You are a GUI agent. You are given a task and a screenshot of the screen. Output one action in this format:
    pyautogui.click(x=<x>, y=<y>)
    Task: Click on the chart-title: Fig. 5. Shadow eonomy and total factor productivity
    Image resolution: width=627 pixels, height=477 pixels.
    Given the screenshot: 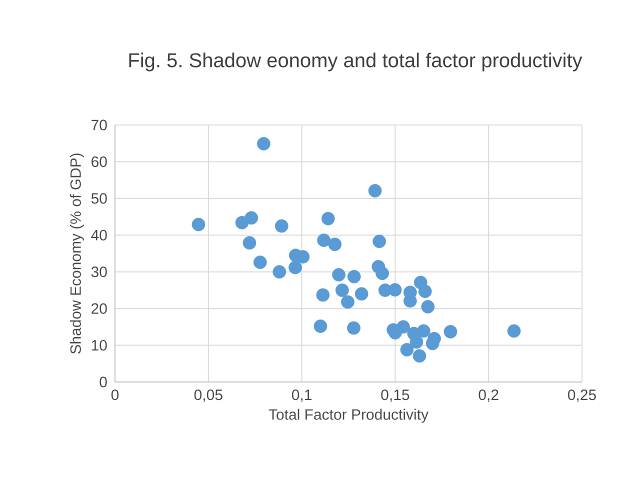 What is the action you would take?
    pyautogui.click(x=355, y=62)
    